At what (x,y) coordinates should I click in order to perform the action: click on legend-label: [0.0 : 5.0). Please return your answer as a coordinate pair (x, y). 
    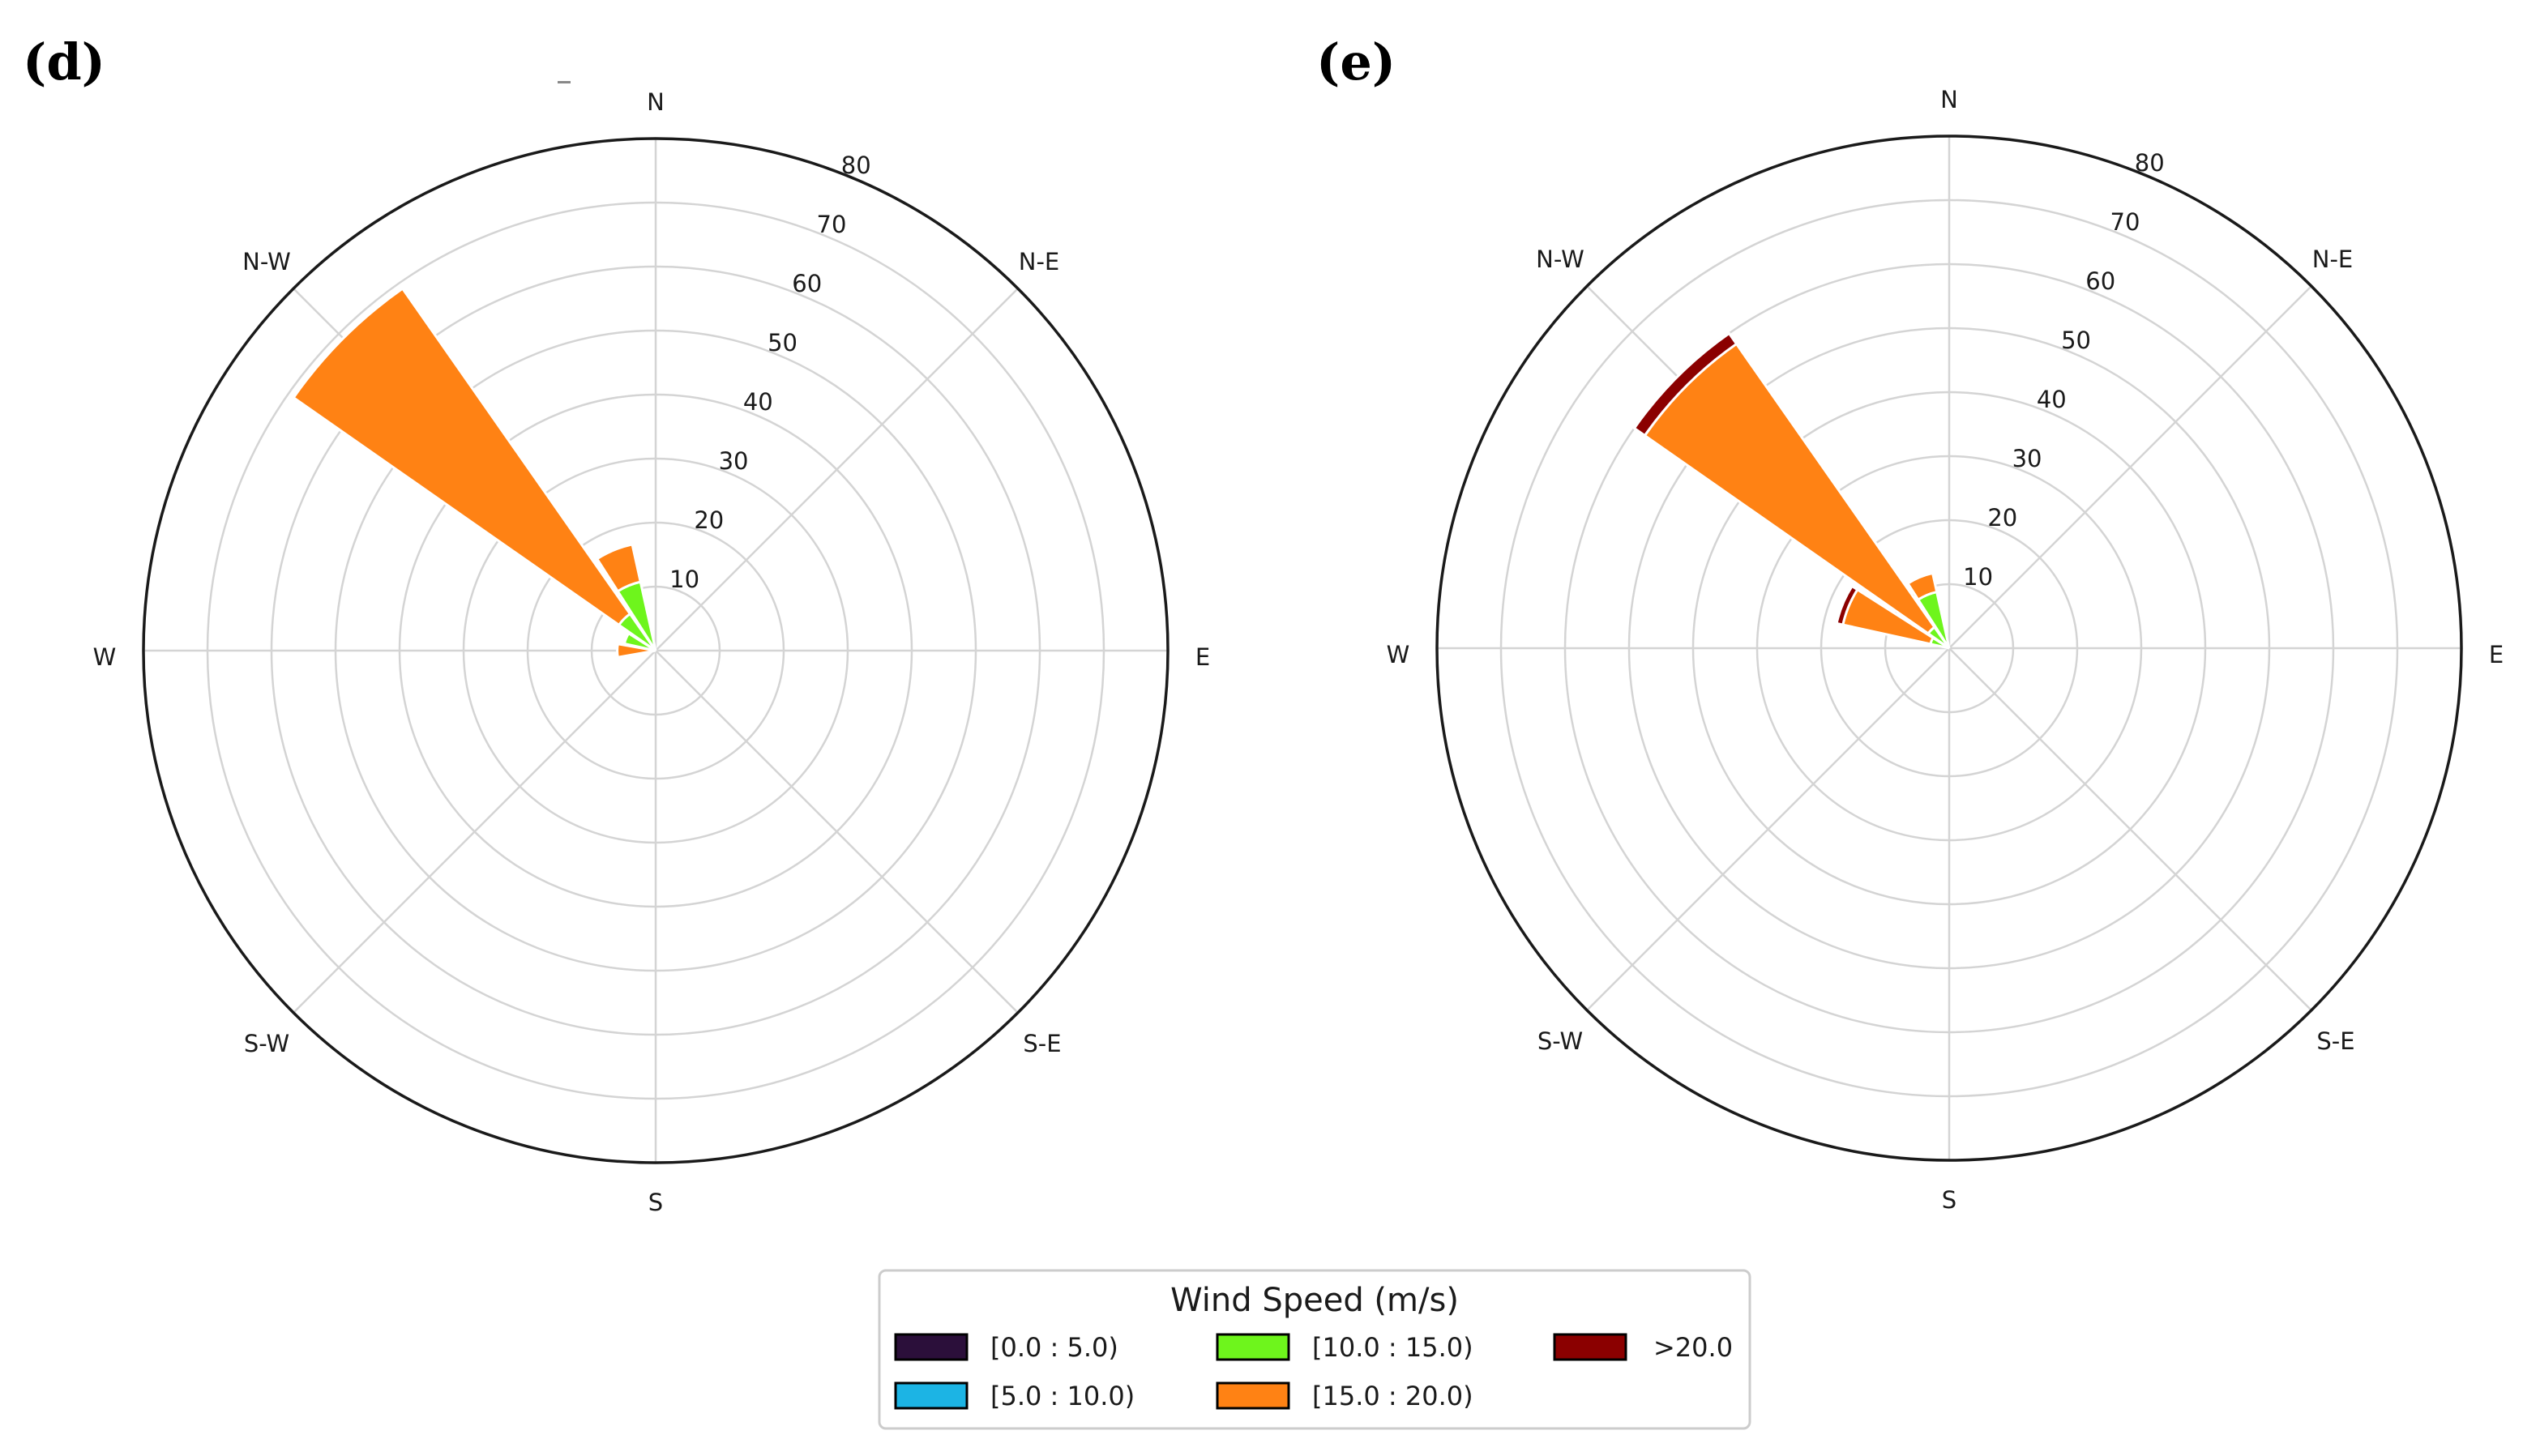
    Looking at the image, I should click on (1054, 1348).